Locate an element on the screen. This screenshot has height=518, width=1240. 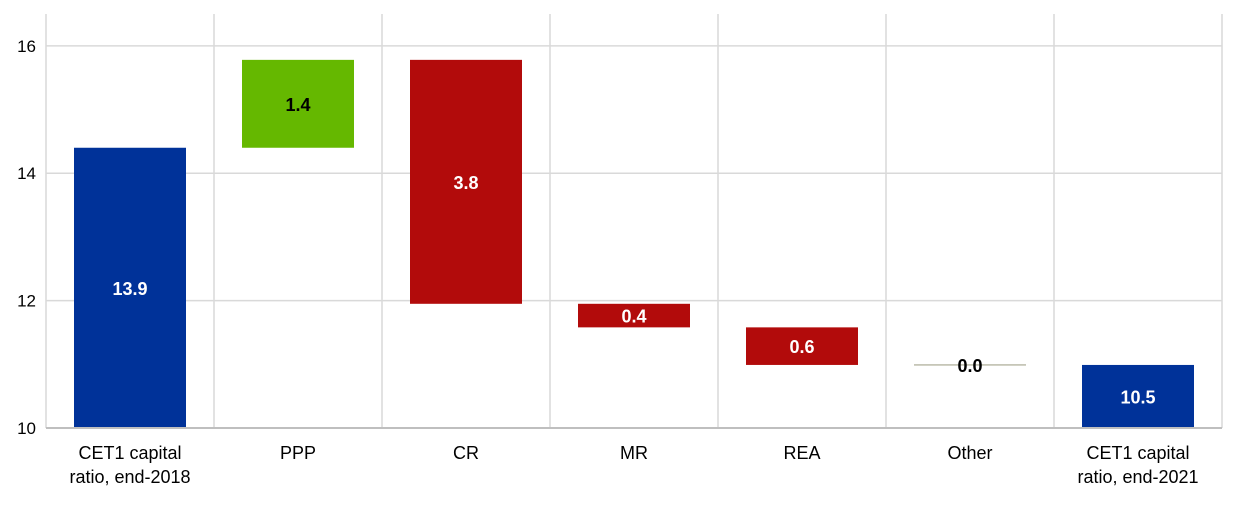
x-tick-label: CR is located at coordinates (466, 453).